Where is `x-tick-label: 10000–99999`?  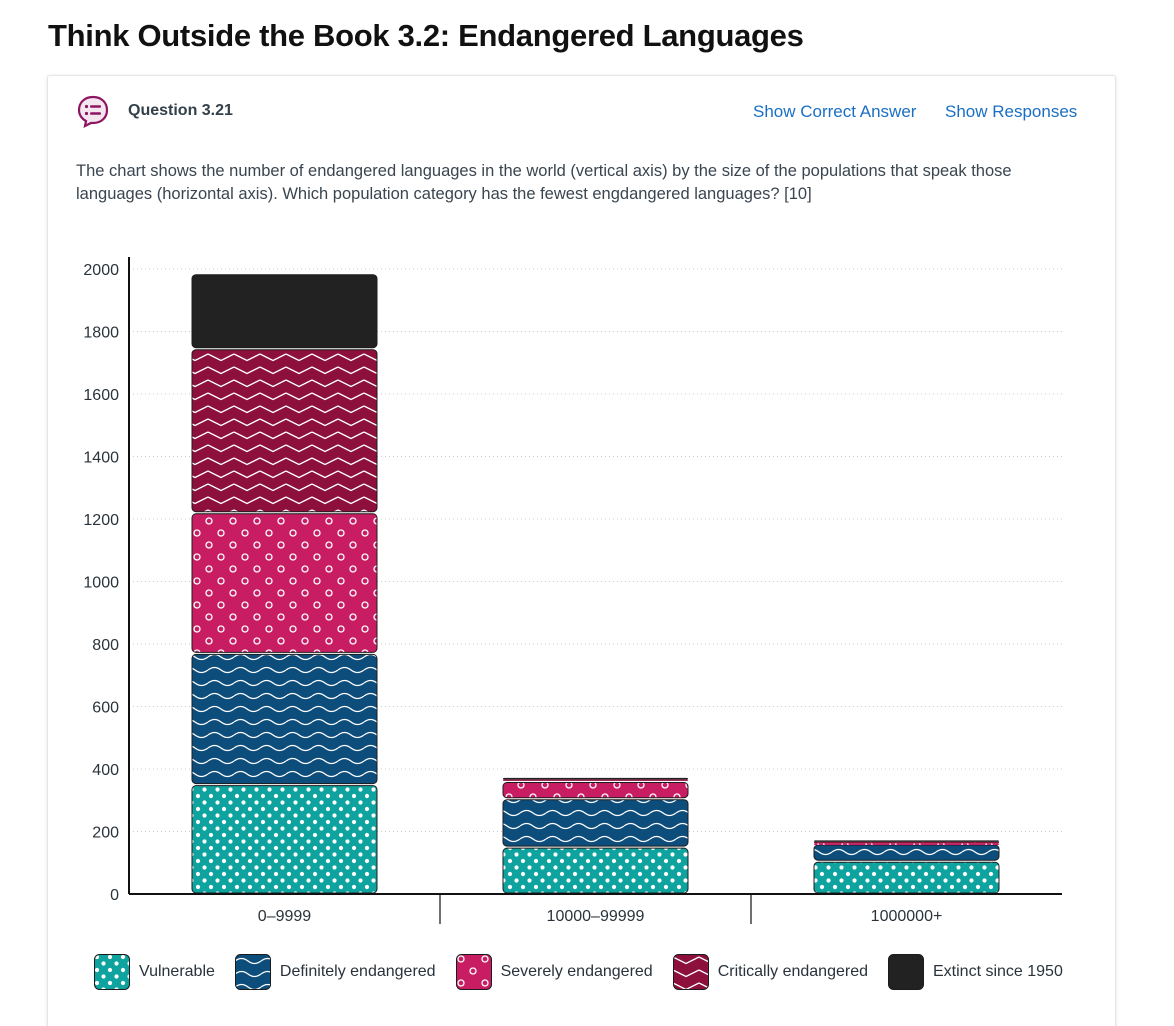
x-tick-label: 10000–99999 is located at coordinates (596, 916).